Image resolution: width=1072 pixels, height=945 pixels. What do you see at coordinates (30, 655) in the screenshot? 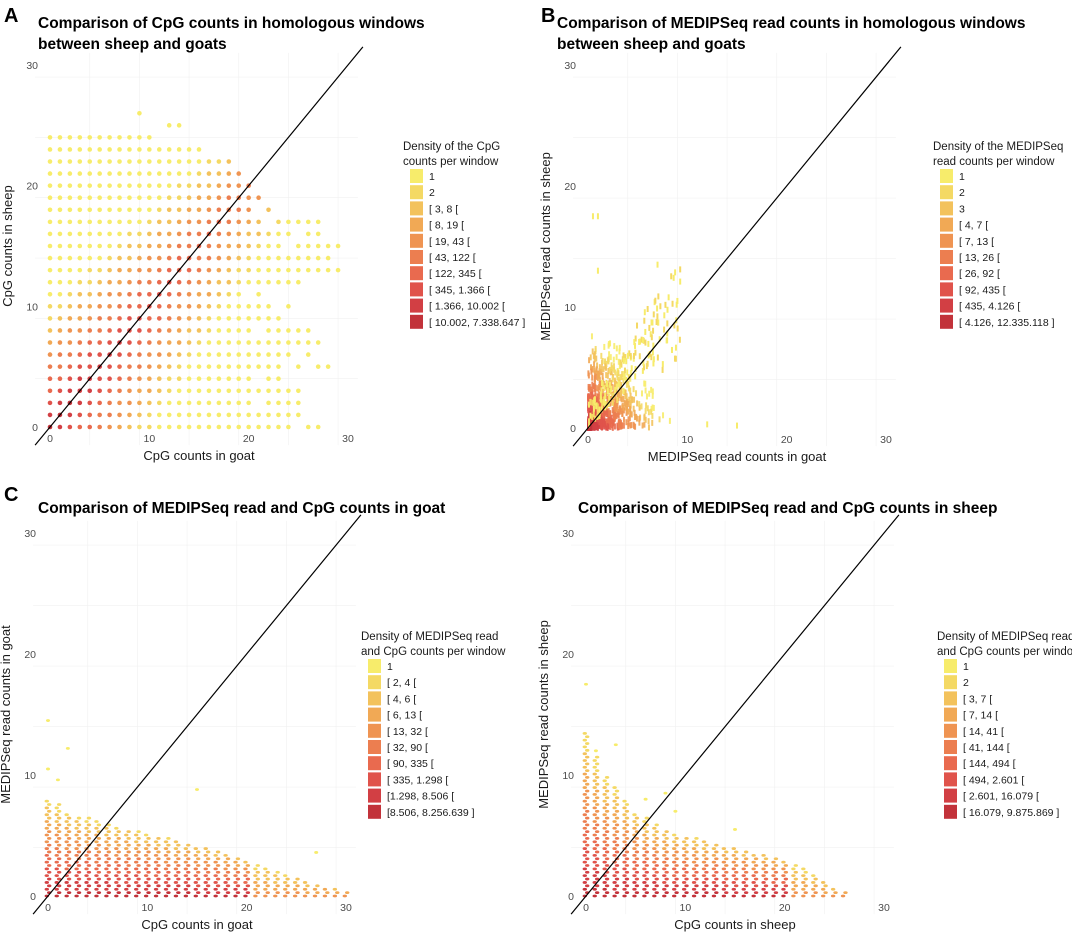
I see `y-tick-label: 20` at bounding box center [30, 655].